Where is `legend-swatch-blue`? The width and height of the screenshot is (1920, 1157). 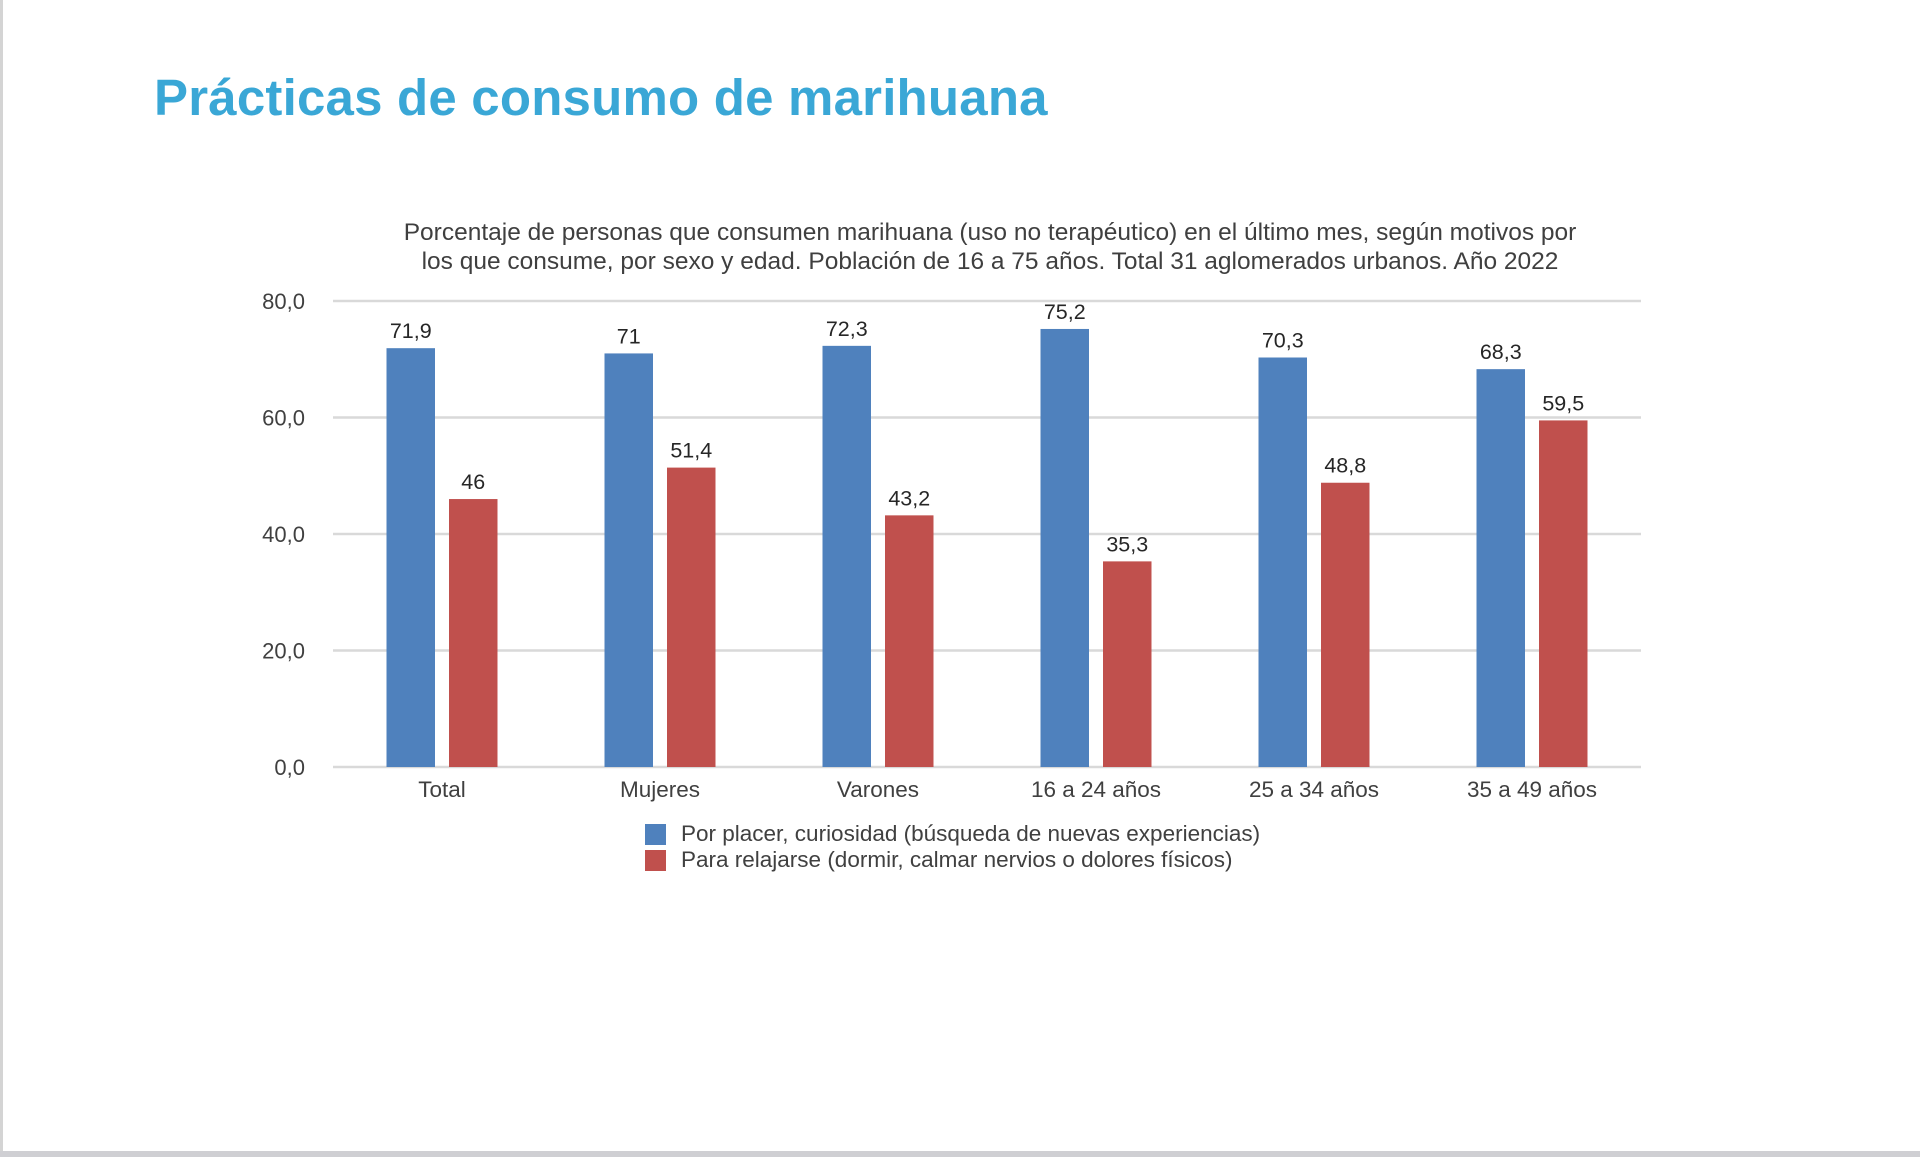 legend-swatch-blue is located at coordinates (655, 834).